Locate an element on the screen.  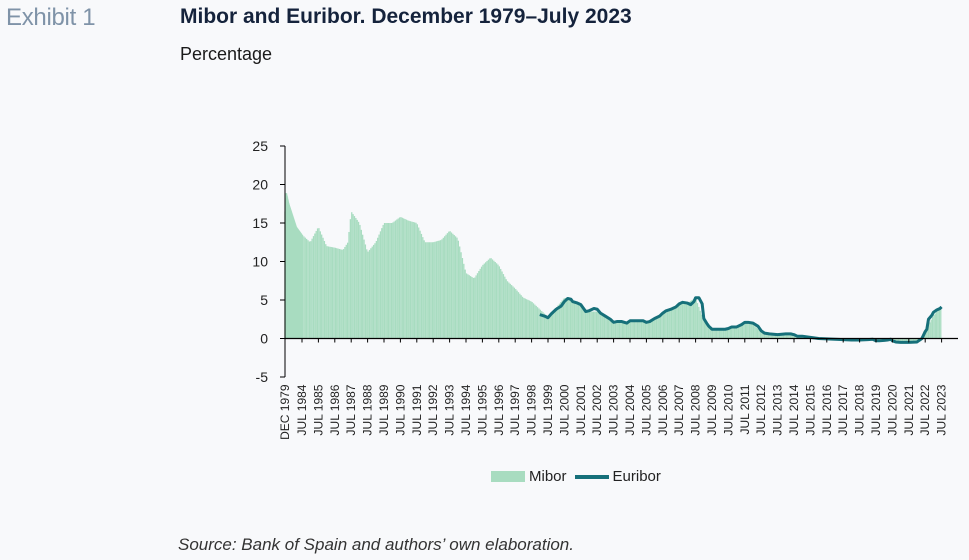
legend-swatch-mibor is located at coordinates (508, 476).